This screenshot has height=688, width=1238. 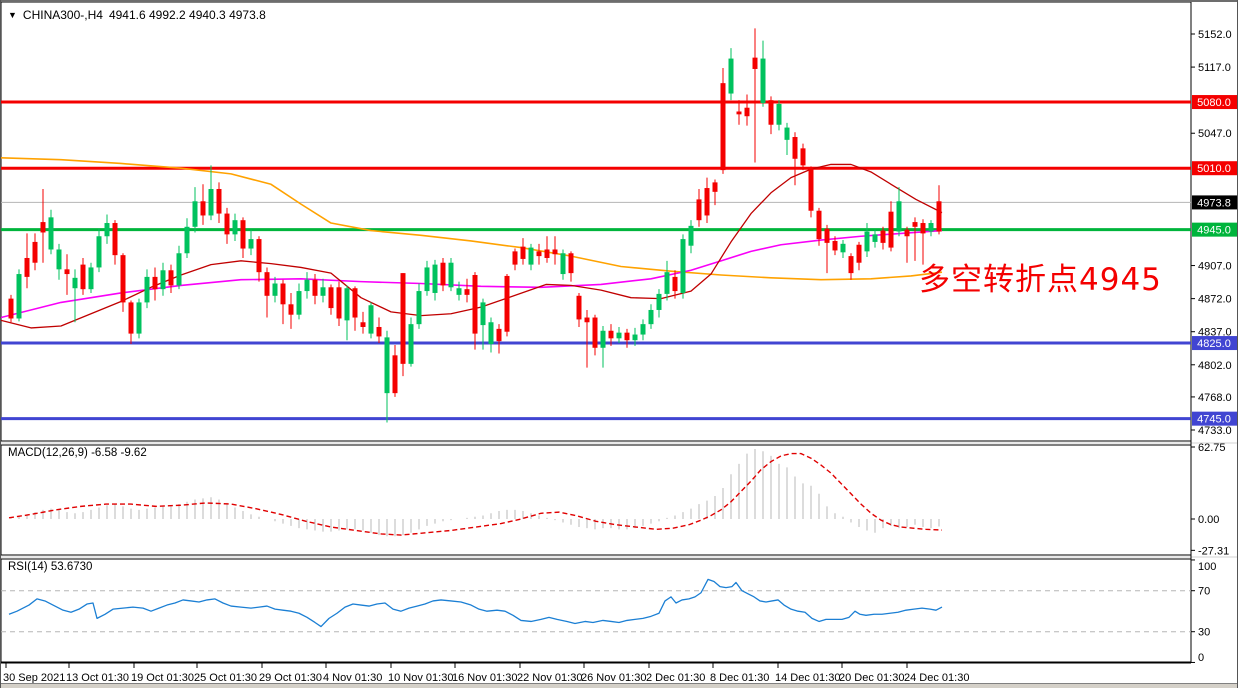 What do you see at coordinates (12, 14) in the screenshot?
I see `chevron-down-icon: ▼` at bounding box center [12, 14].